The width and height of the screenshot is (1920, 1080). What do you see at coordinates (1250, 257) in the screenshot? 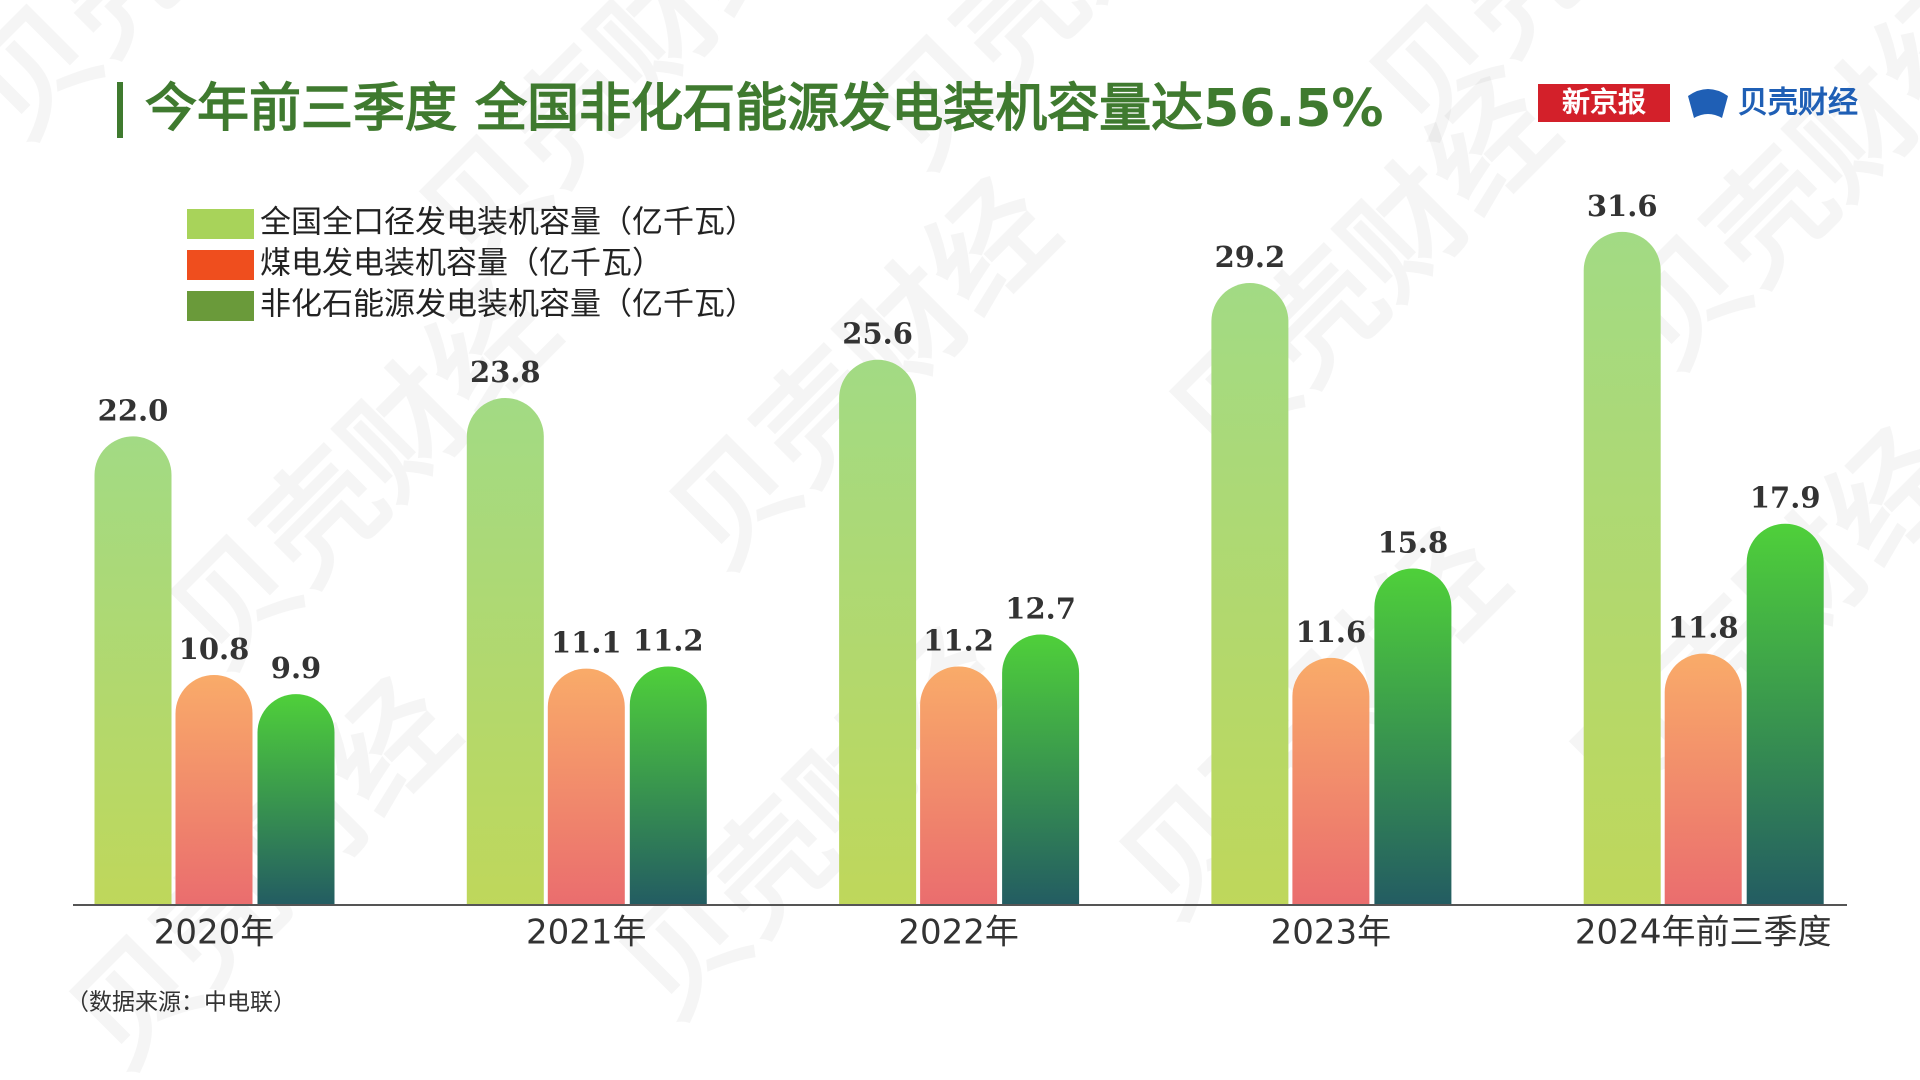
I see `data-label: 29.2` at bounding box center [1250, 257].